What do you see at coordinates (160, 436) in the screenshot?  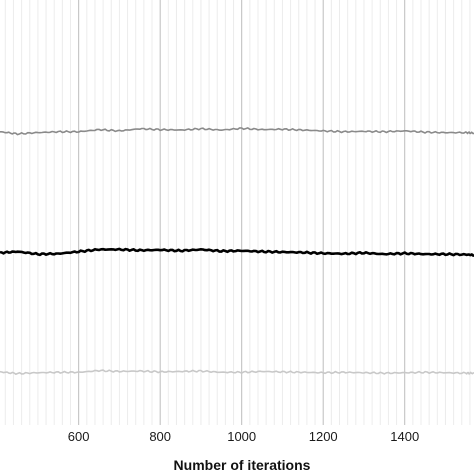 I see `x-tick-label: 800` at bounding box center [160, 436].